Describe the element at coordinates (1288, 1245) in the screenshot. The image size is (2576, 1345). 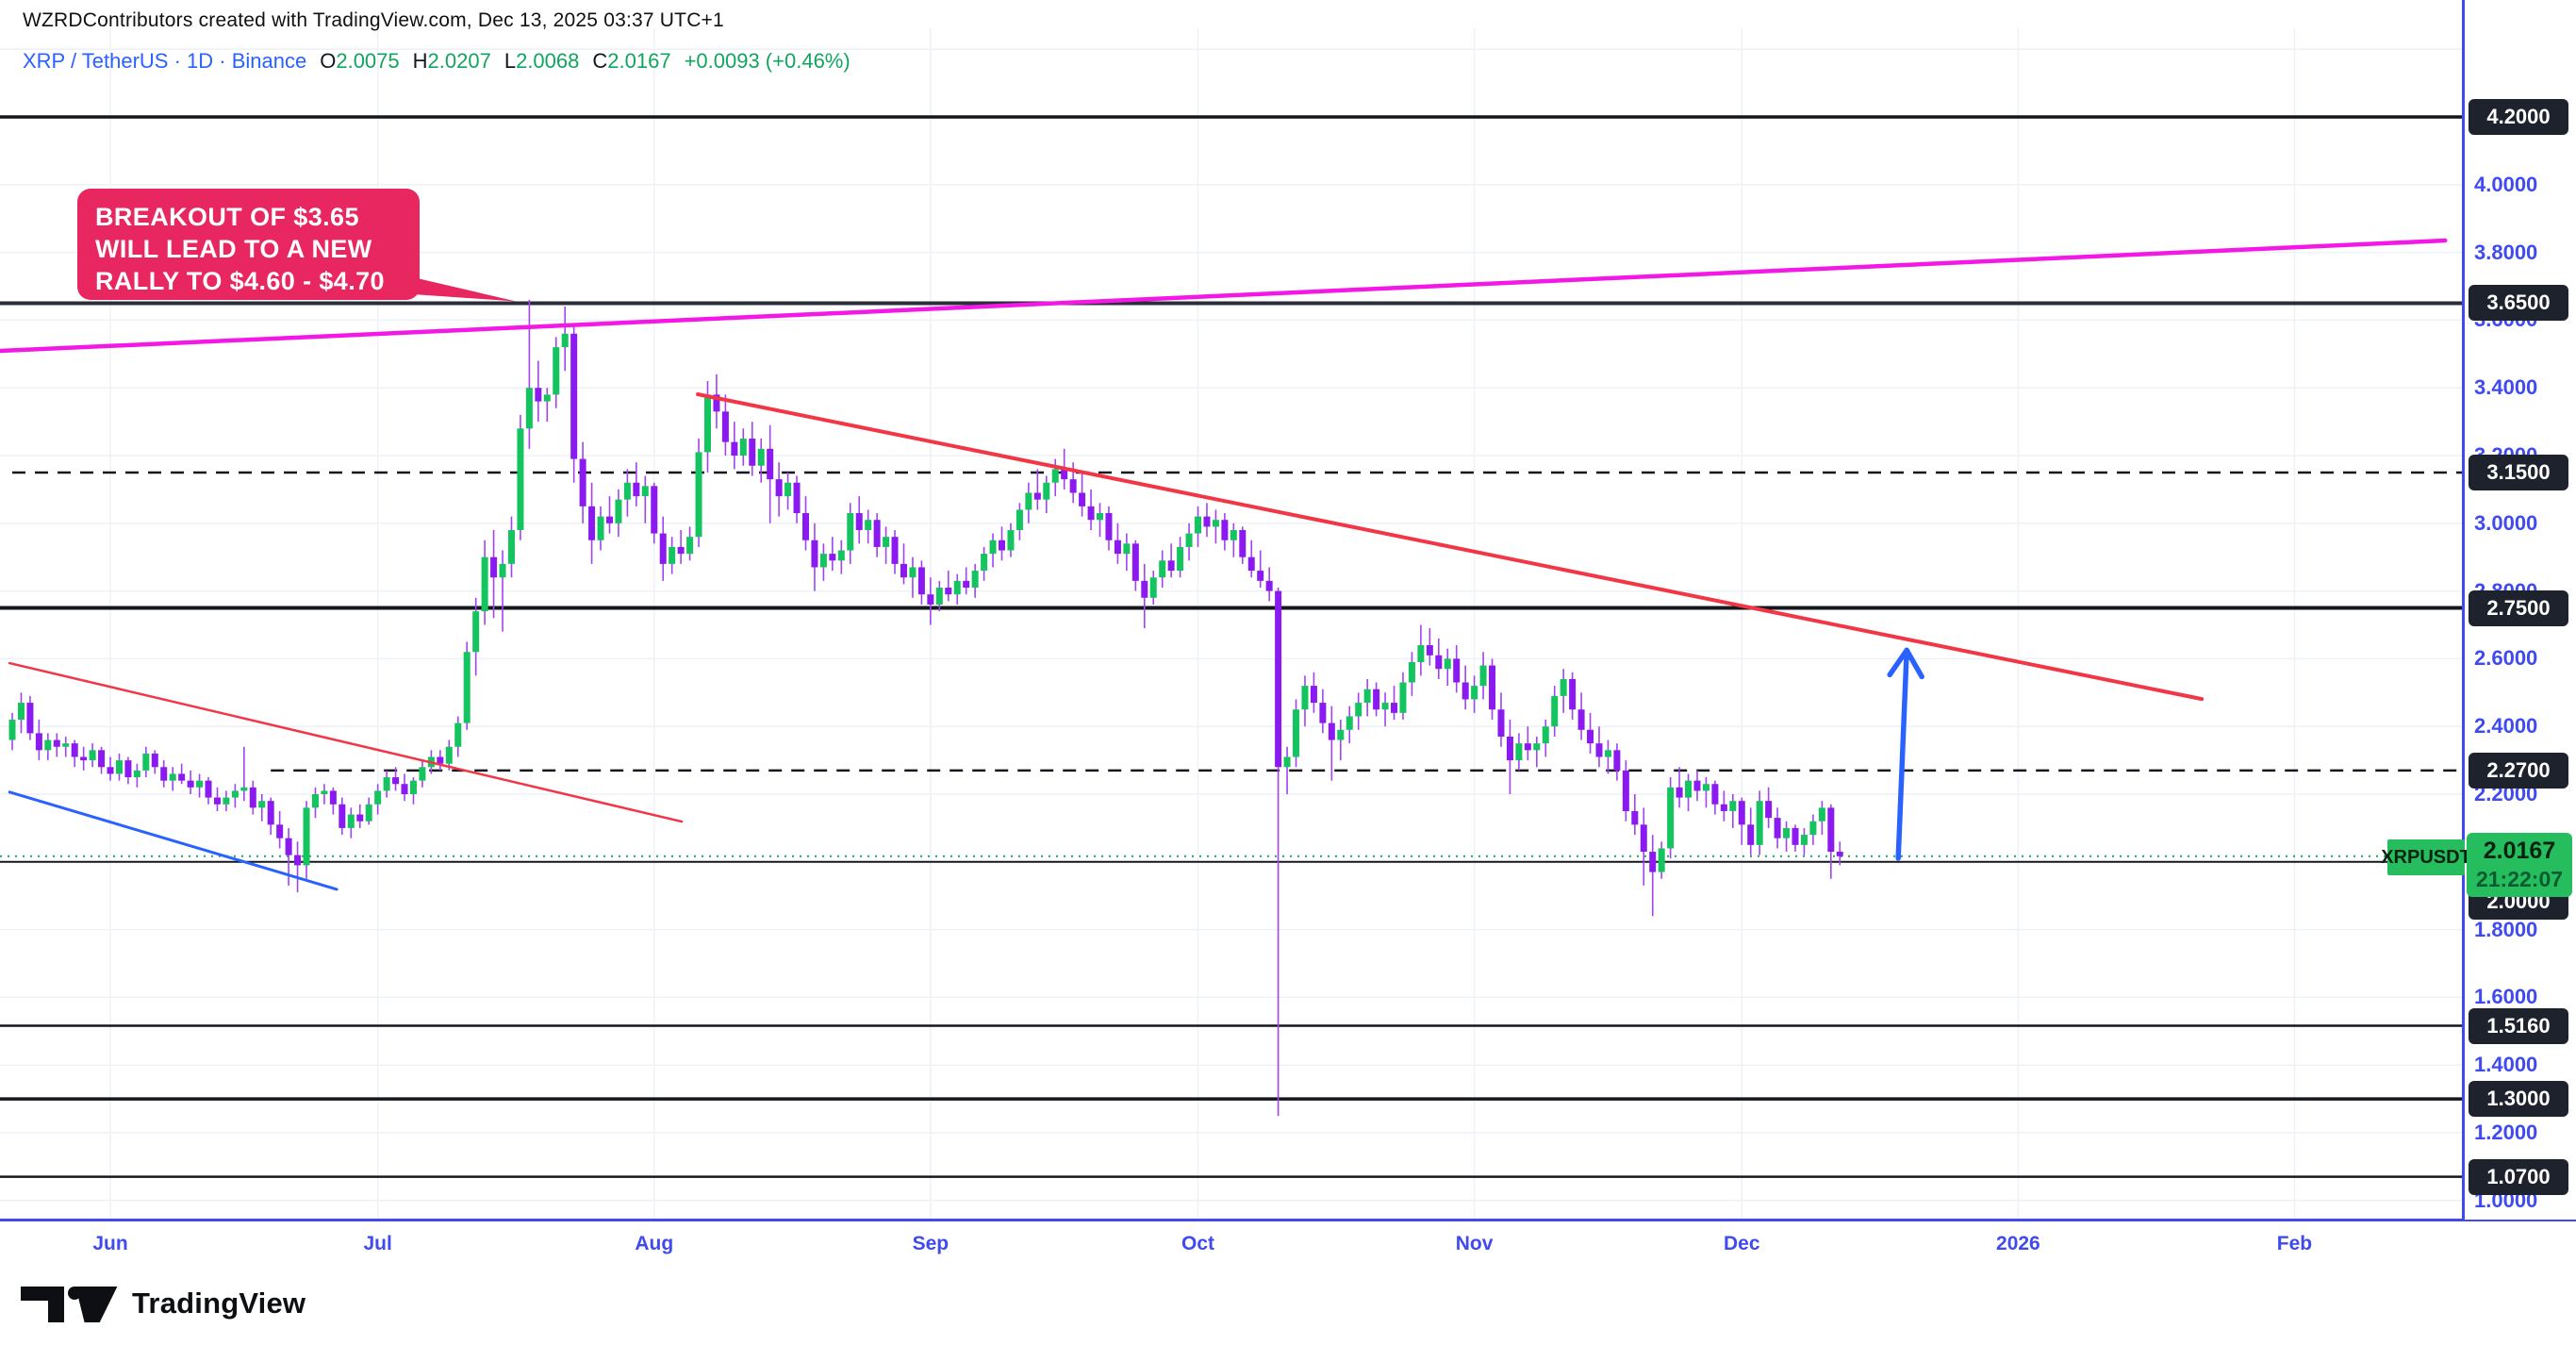
I see `time-axis: Jun Jul Aug Sep Oct Nov Dec 2026 Feb` at that location.